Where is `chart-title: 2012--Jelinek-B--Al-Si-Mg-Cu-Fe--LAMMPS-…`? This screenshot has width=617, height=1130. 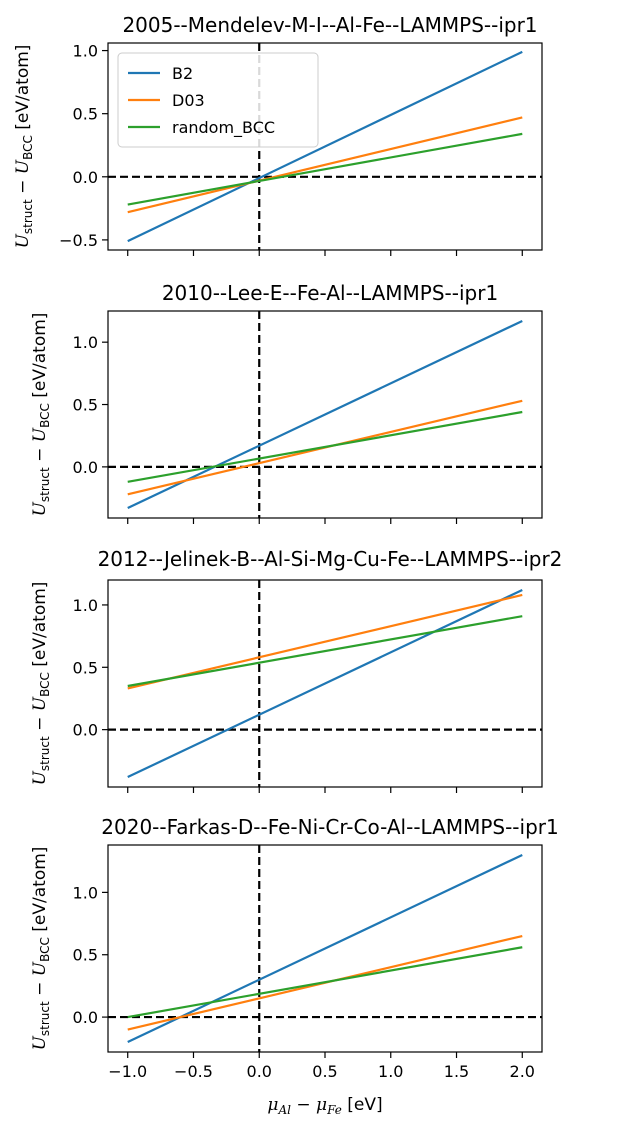 chart-title: 2012--Jelinek-B--Al-Si-Mg-Cu-Fe--LAMMPS-… is located at coordinates (330, 559).